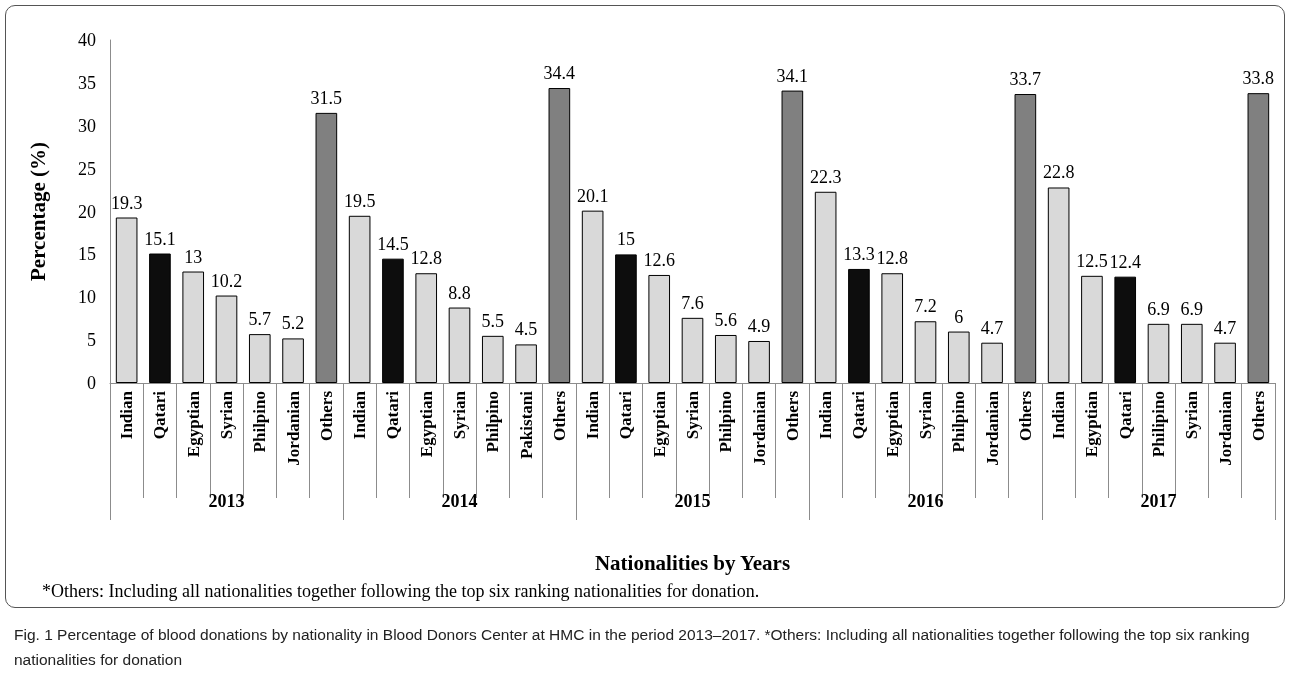 Image resolution: width=1292 pixels, height=679 pixels. What do you see at coordinates (632, 647) in the screenshot?
I see `caption: Fig. 1 Percentage of blood donations by nationality in Blood Donors Center at HMC in the period 2013–2017. *Others: Including all nationalities together following the top six ranking nationalities for donation` at bounding box center [632, 647].